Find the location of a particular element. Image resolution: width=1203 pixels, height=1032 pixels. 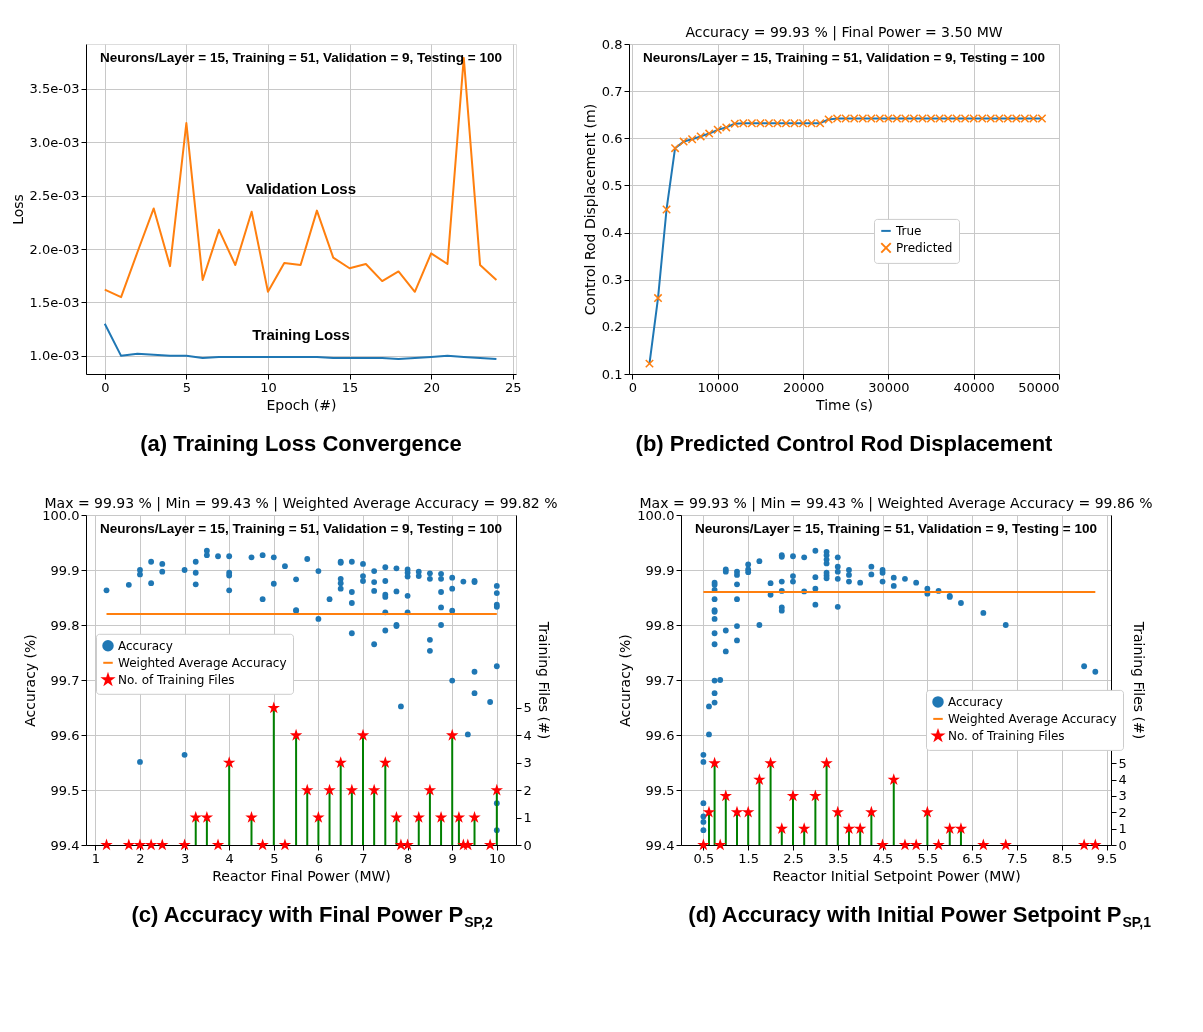

x-tick-label: 8.5 is located at coordinates (1062, 858).